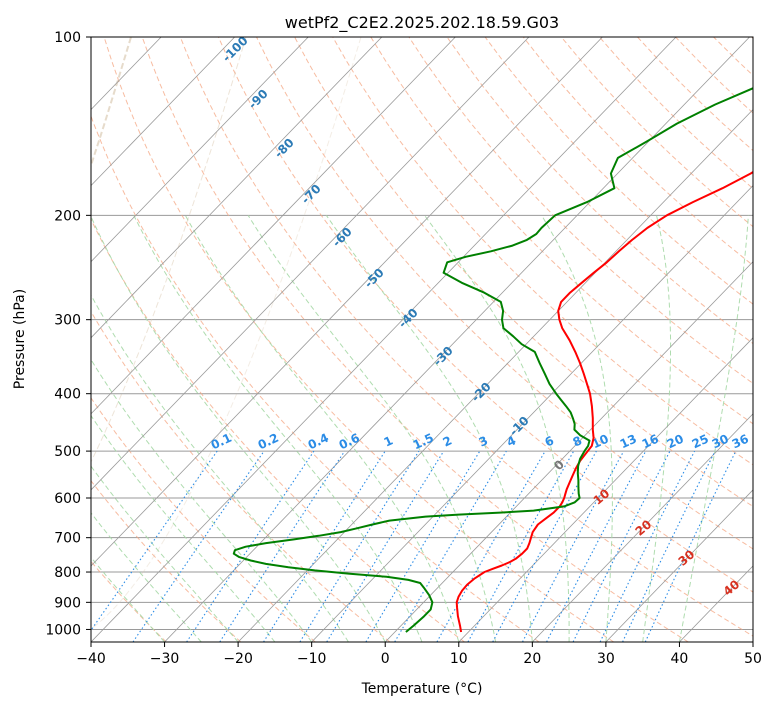  I want to click on y-tick-label: 1000, so click(63, 630).